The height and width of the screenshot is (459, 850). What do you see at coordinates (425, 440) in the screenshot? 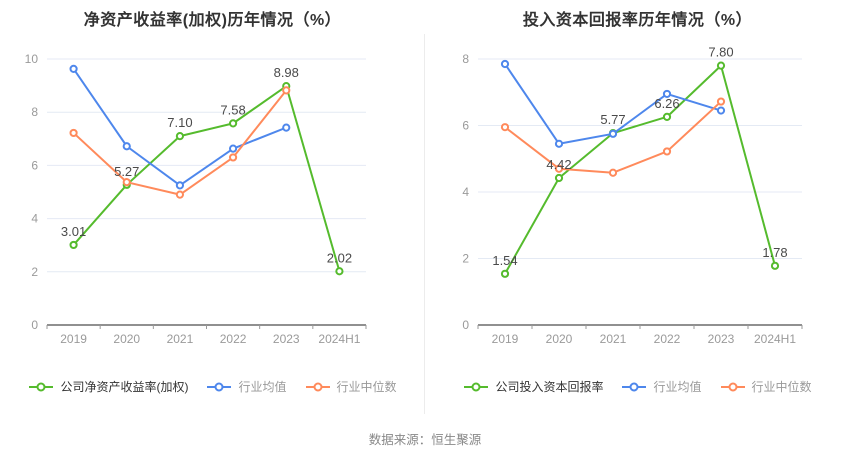
I see `data-source-note: 数据来源：恒生聚源` at bounding box center [425, 440].